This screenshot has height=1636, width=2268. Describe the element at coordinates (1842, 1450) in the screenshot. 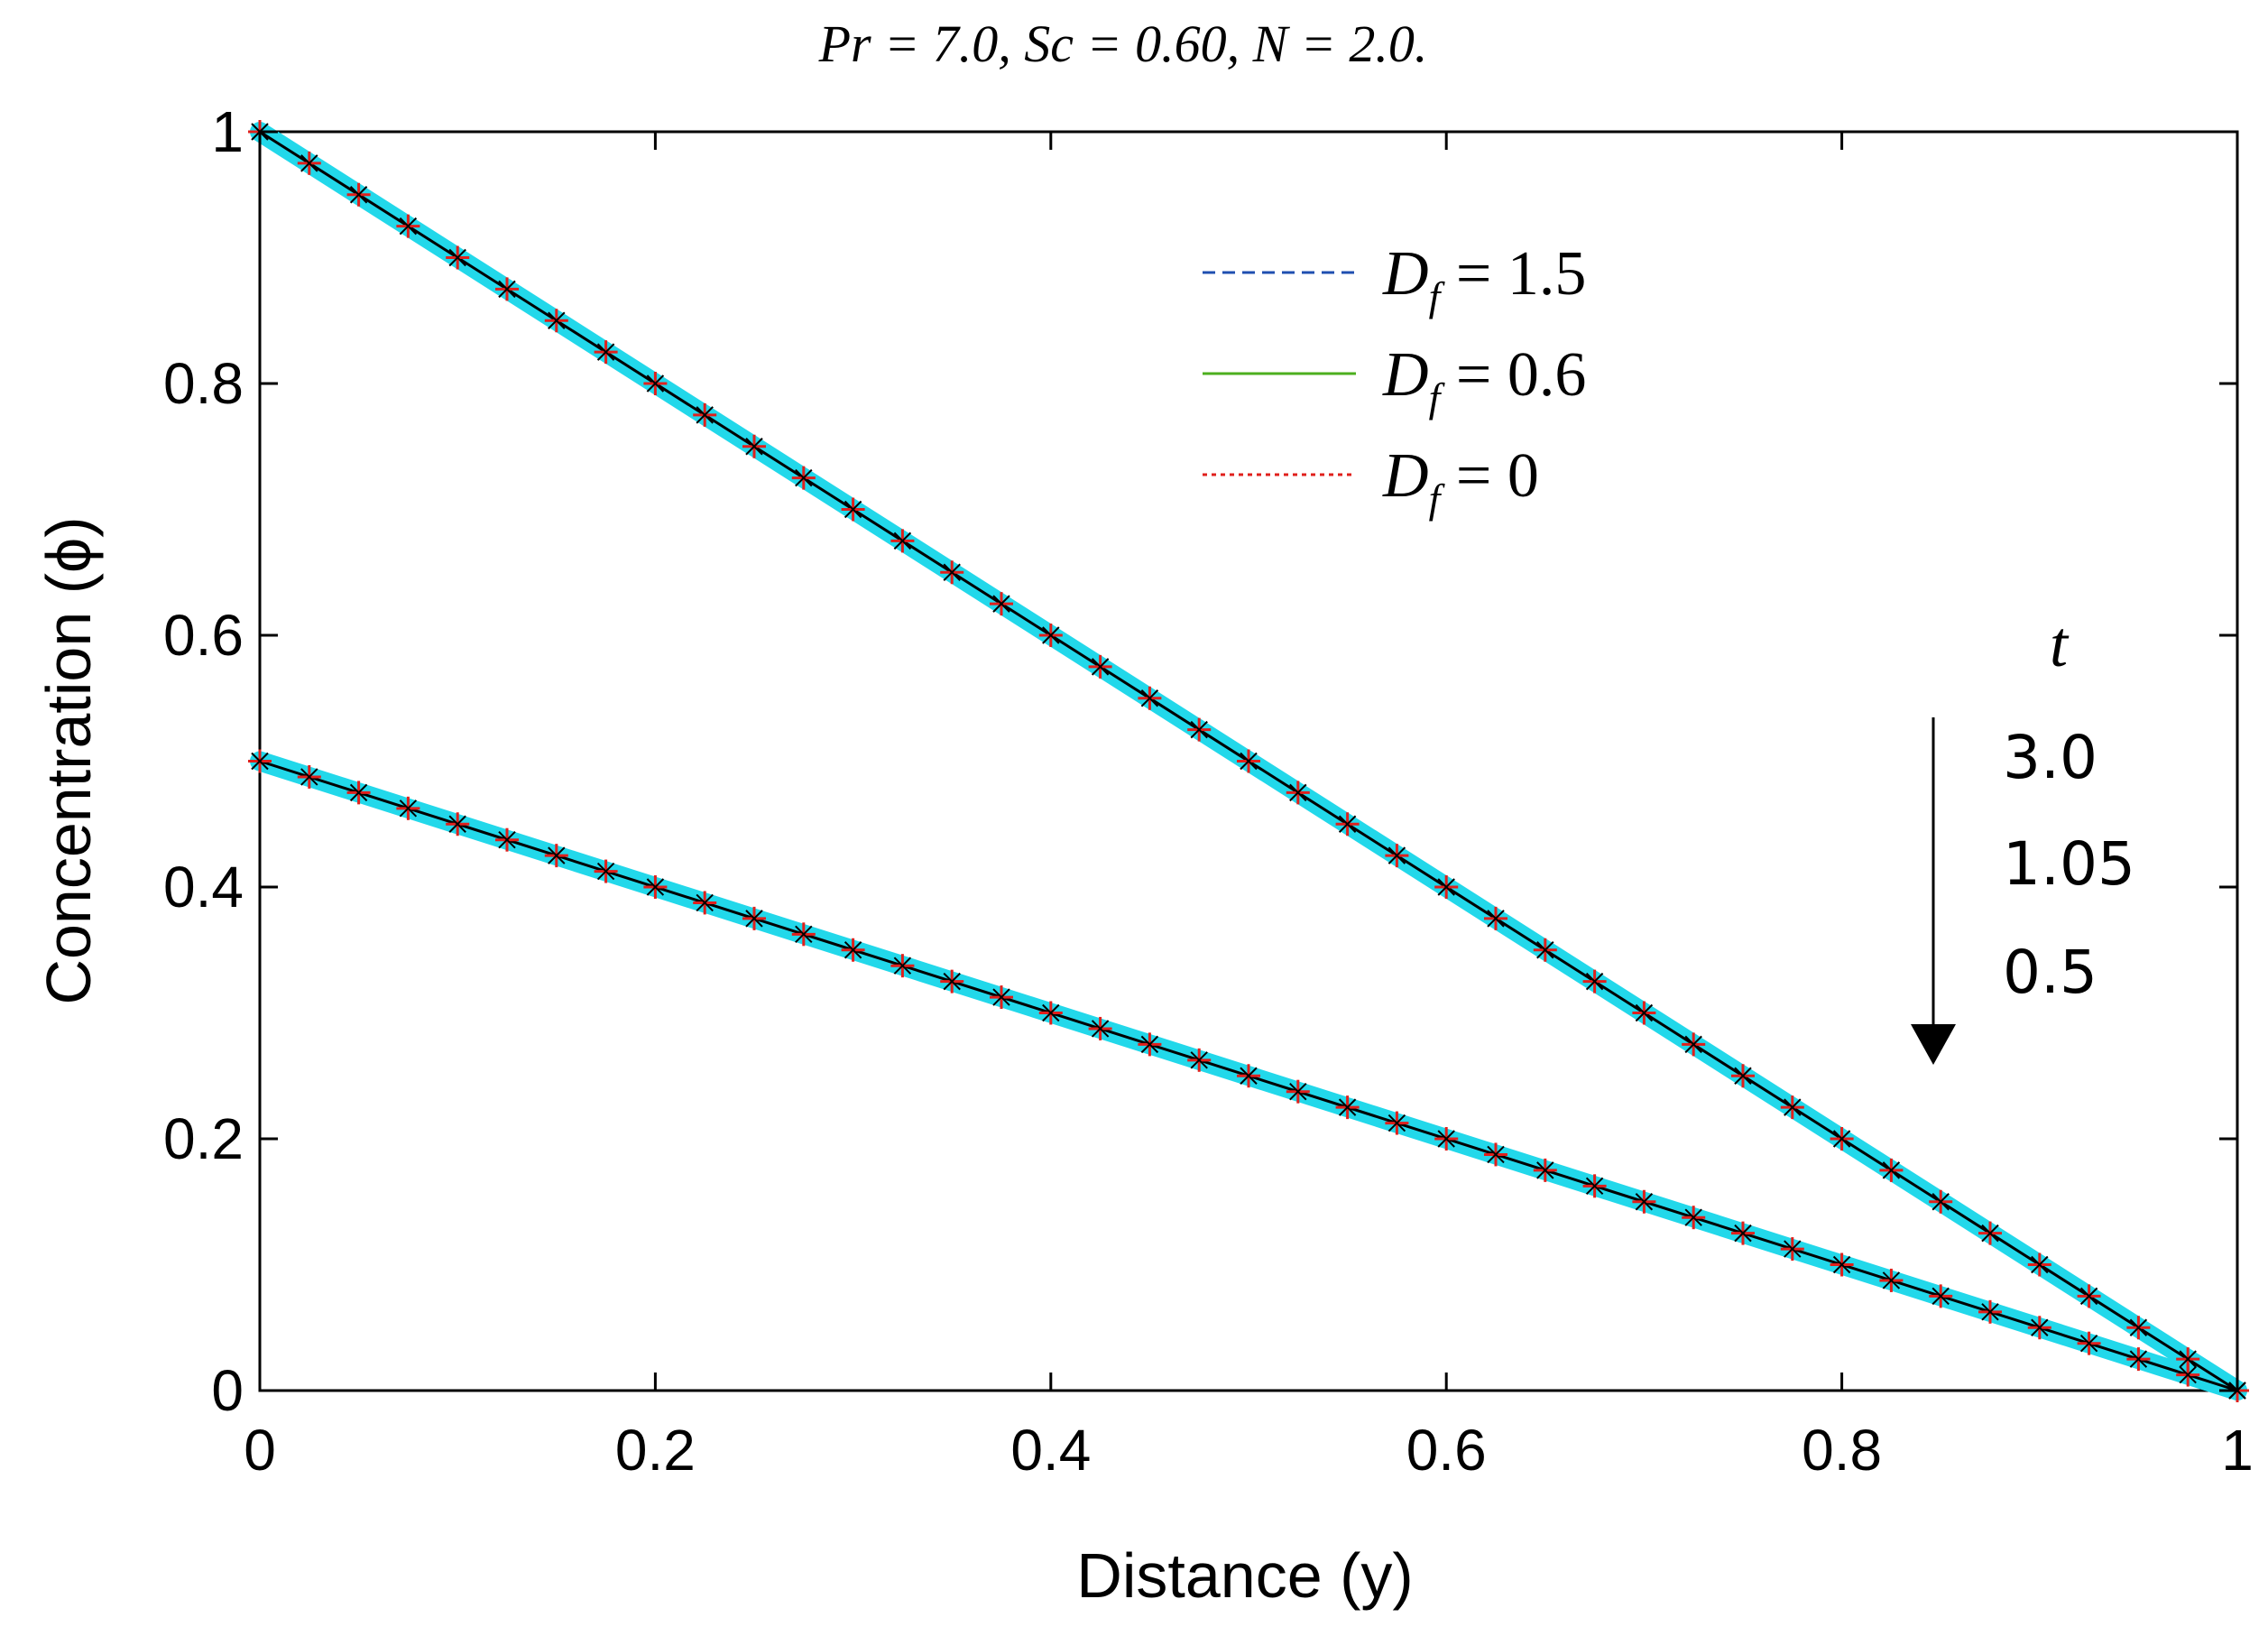

I see `x-tick-label: 0.8` at that location.